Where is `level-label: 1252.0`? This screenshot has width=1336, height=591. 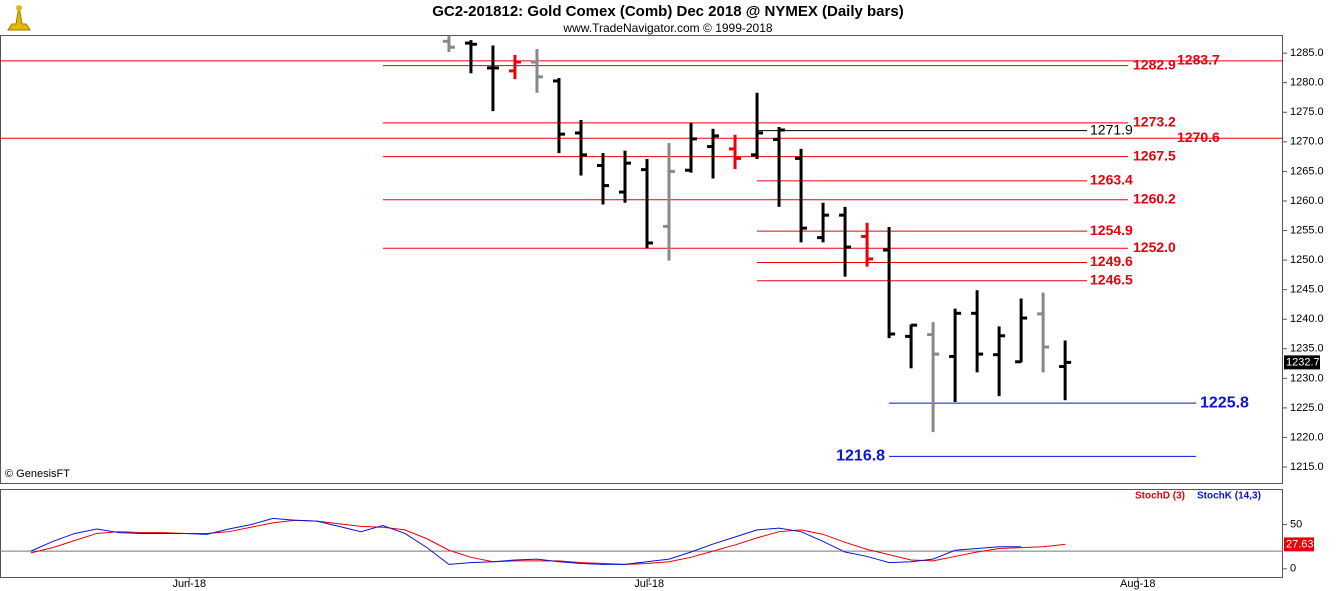 level-label: 1252.0 is located at coordinates (1154, 247).